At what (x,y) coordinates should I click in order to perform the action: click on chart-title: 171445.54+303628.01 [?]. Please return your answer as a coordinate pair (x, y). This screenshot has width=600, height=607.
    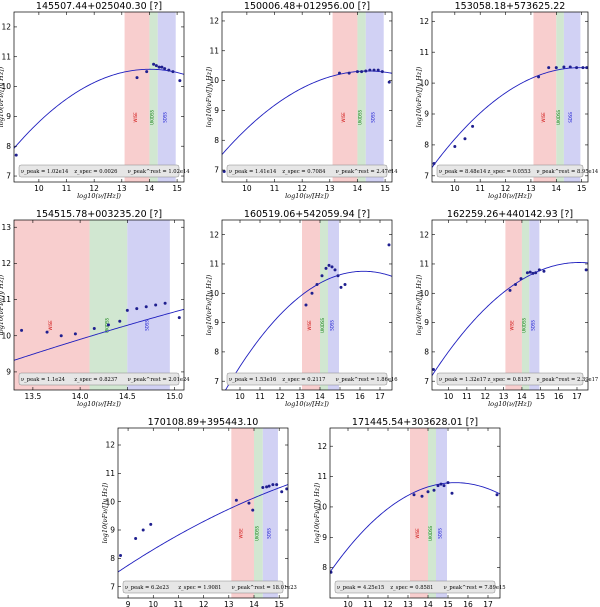
    Looking at the image, I should click on (415, 422).